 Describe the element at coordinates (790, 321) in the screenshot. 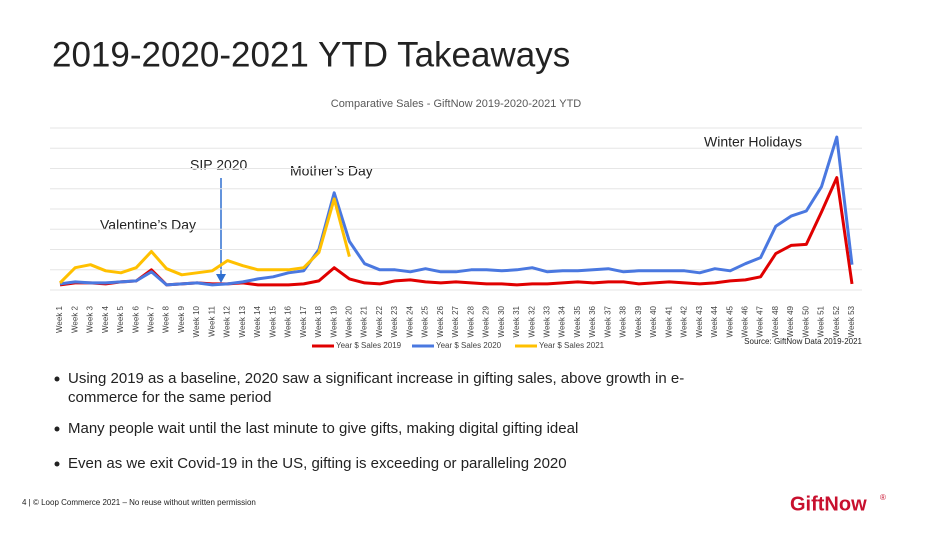

I see `x-tick-label: Week 49` at that location.